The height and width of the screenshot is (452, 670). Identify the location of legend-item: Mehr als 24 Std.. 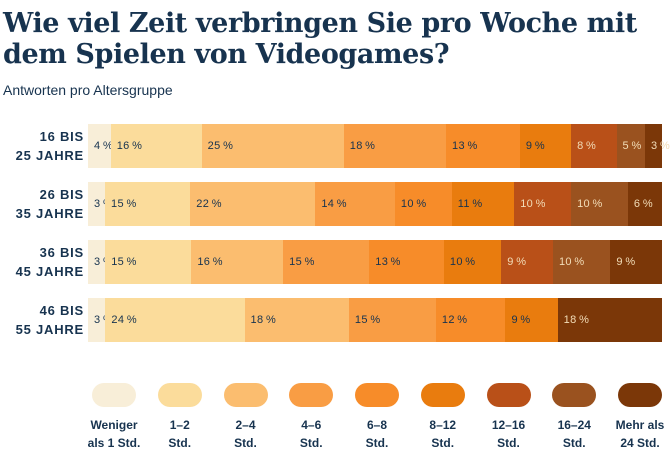
(640, 417).